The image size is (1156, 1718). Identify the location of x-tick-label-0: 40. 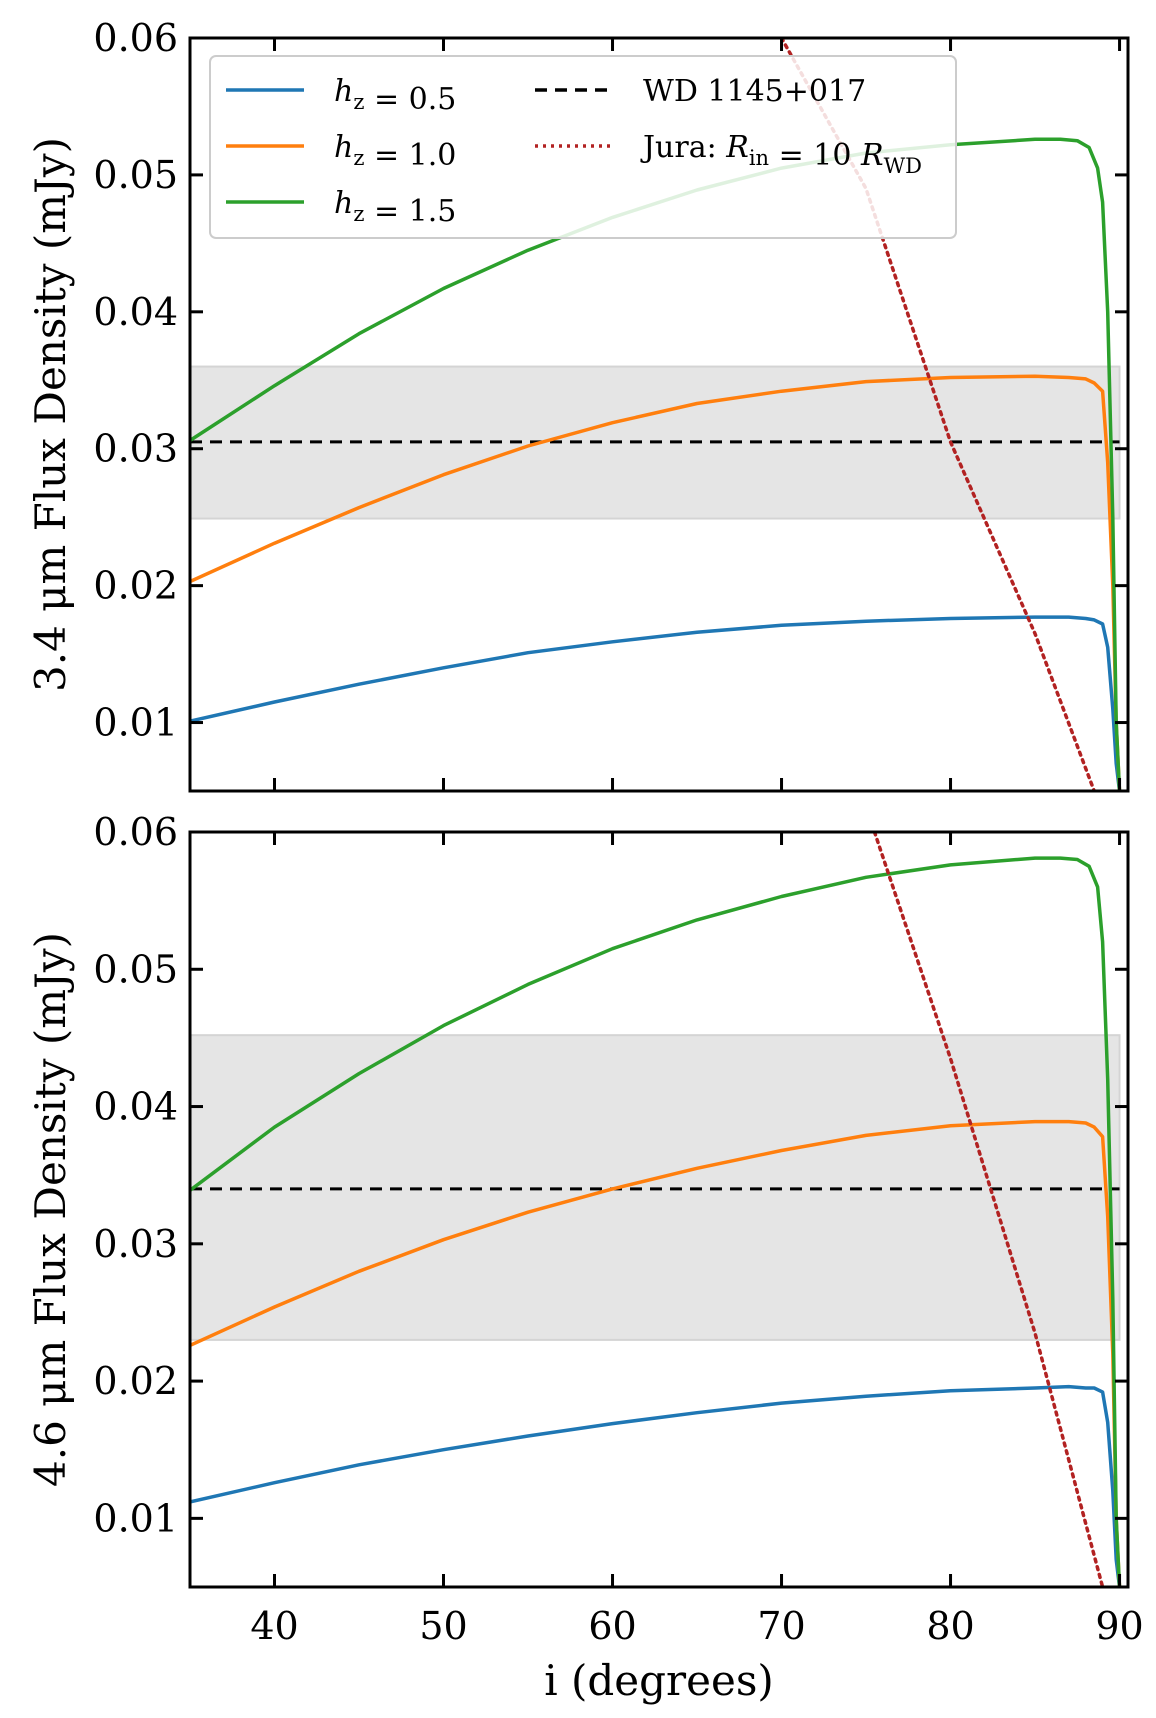
(274, 1626).